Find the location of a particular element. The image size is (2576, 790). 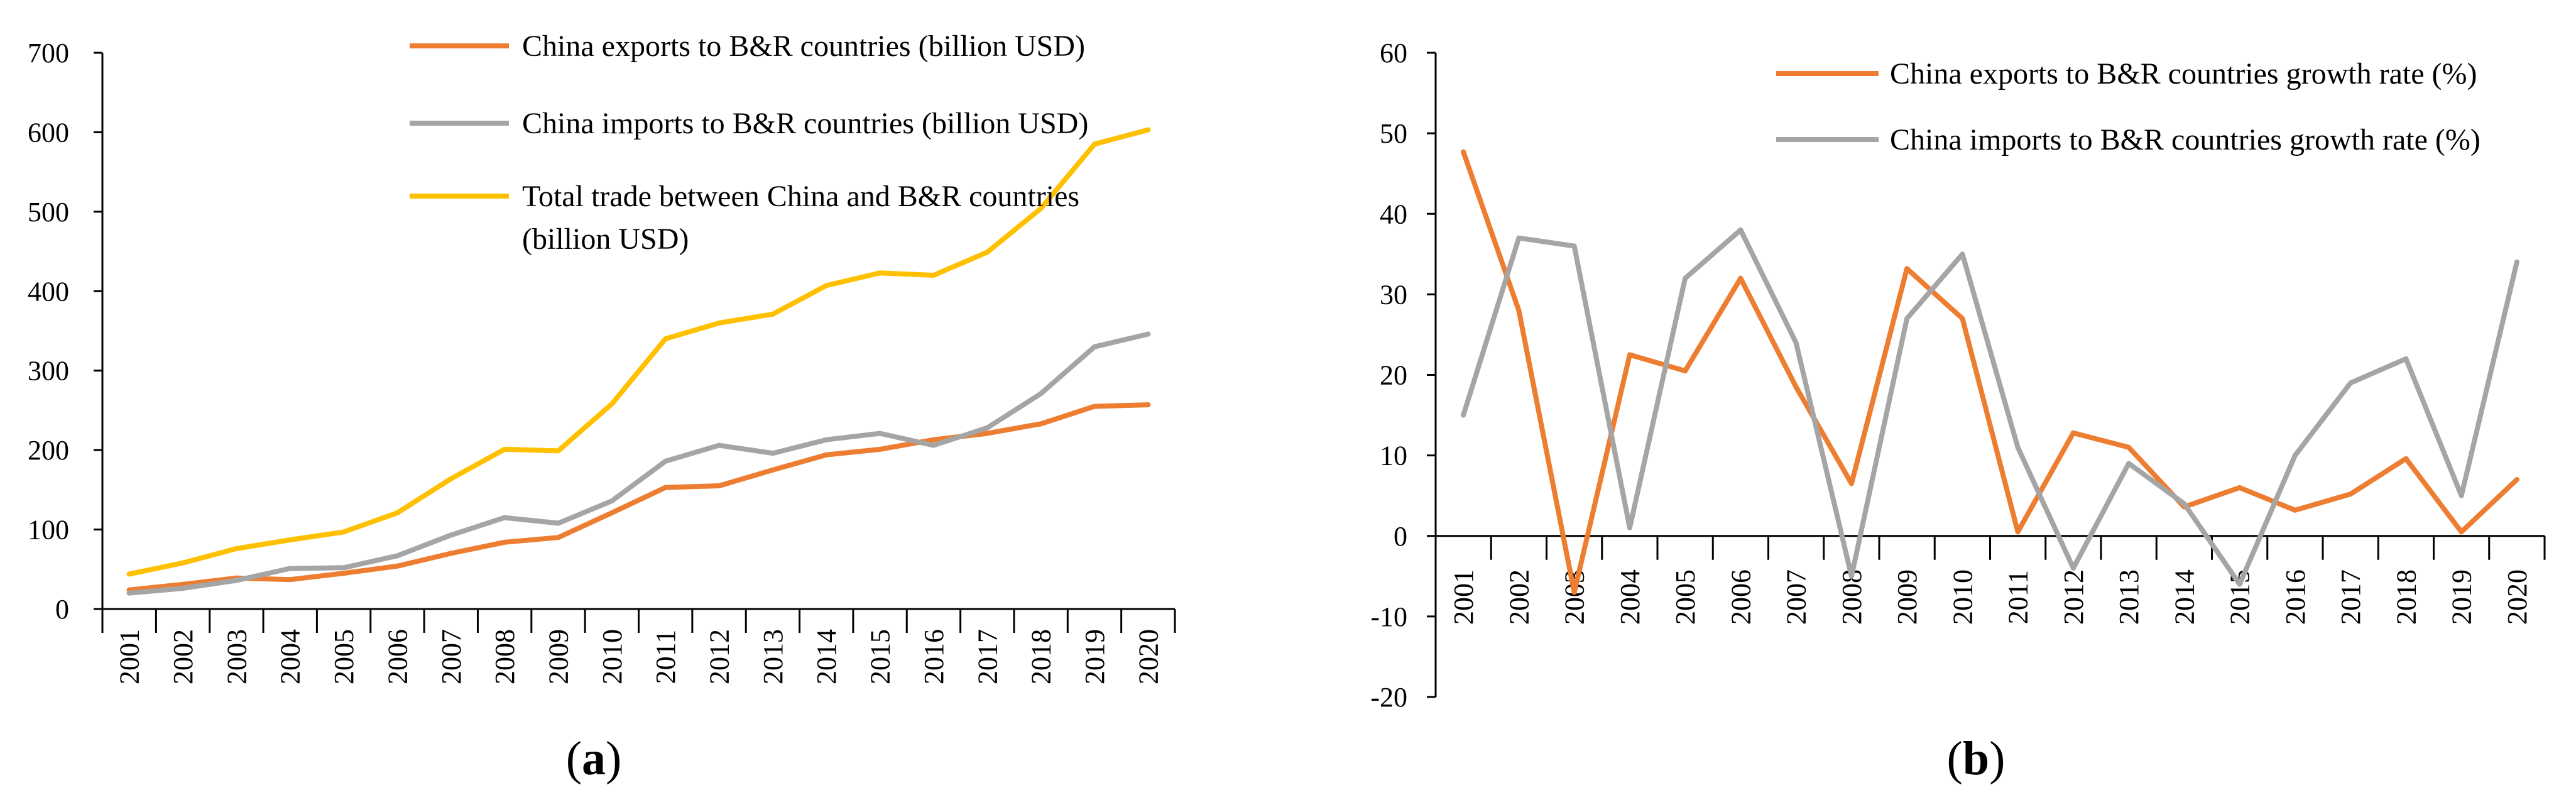

y-tick-label: -20 is located at coordinates (1388, 697).